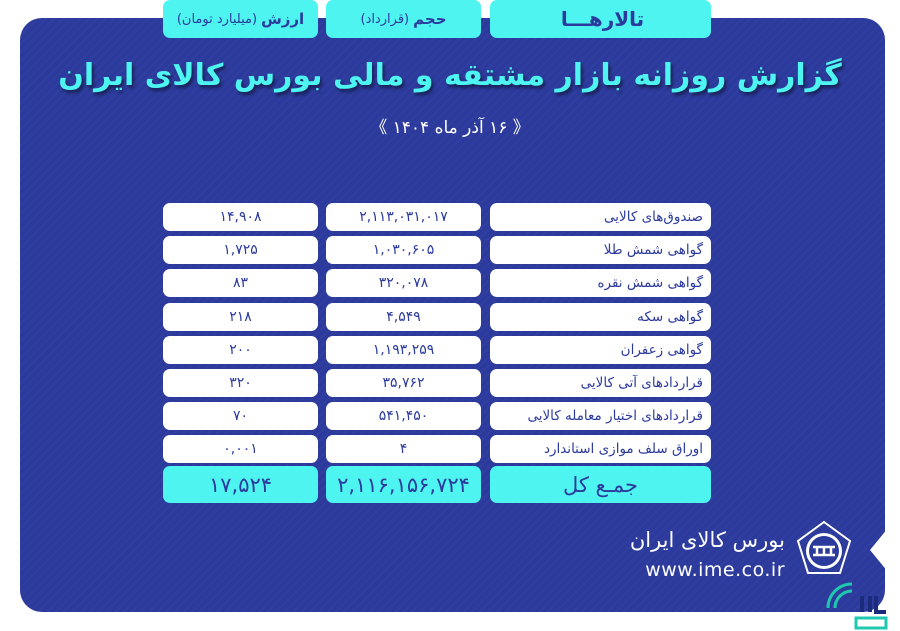 The height and width of the screenshot is (631, 900). I want to click on total-volume: ۲,۱۱۶,۱۵۶,۷۲۴, so click(403, 484).